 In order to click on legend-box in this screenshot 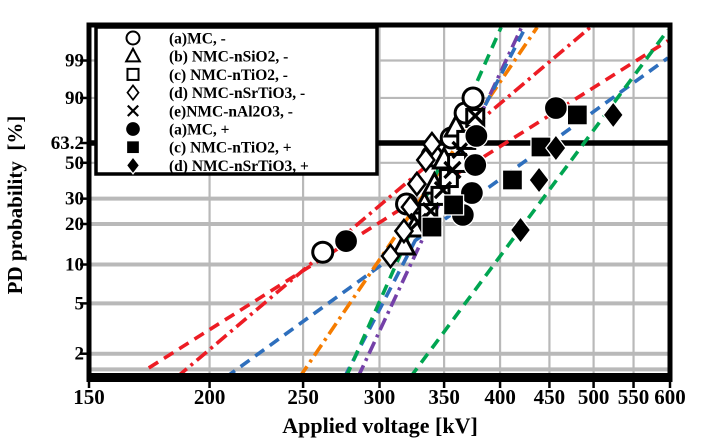, I will do `click(236, 100)`.